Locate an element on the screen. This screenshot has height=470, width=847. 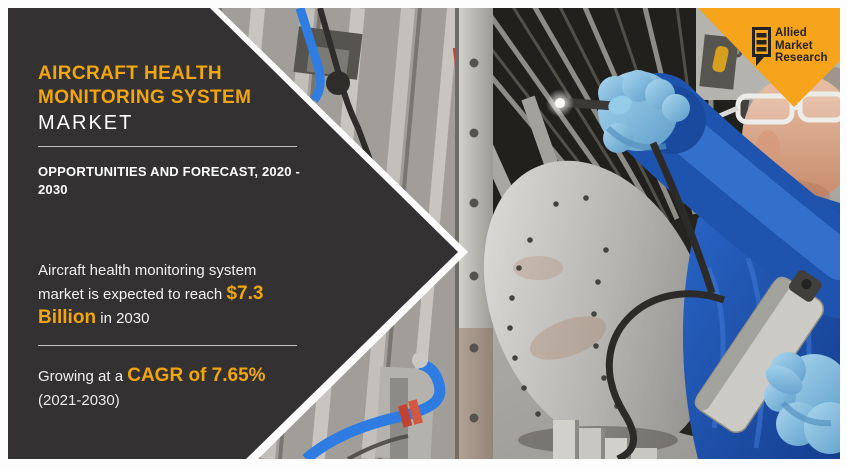
compressor-steps is located at coordinates (598, 439).